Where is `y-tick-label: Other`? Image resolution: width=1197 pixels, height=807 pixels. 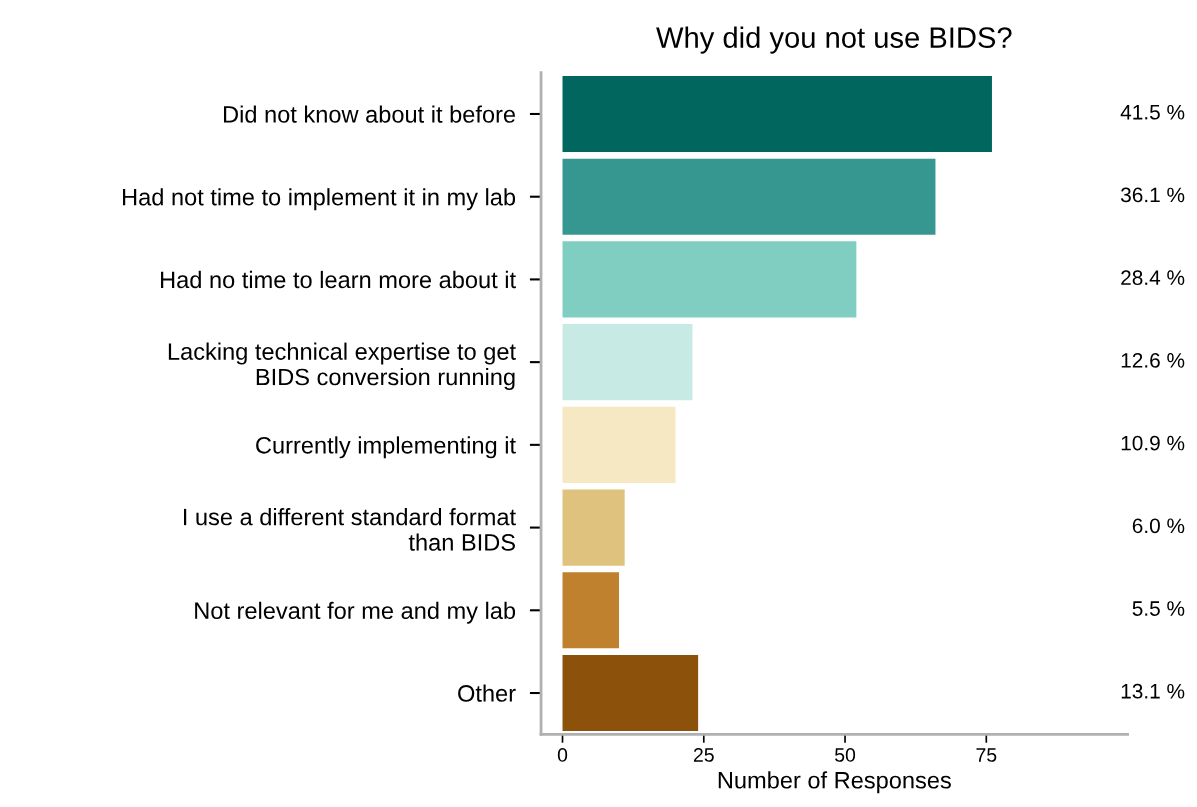 y-tick-label: Other is located at coordinates (487, 693).